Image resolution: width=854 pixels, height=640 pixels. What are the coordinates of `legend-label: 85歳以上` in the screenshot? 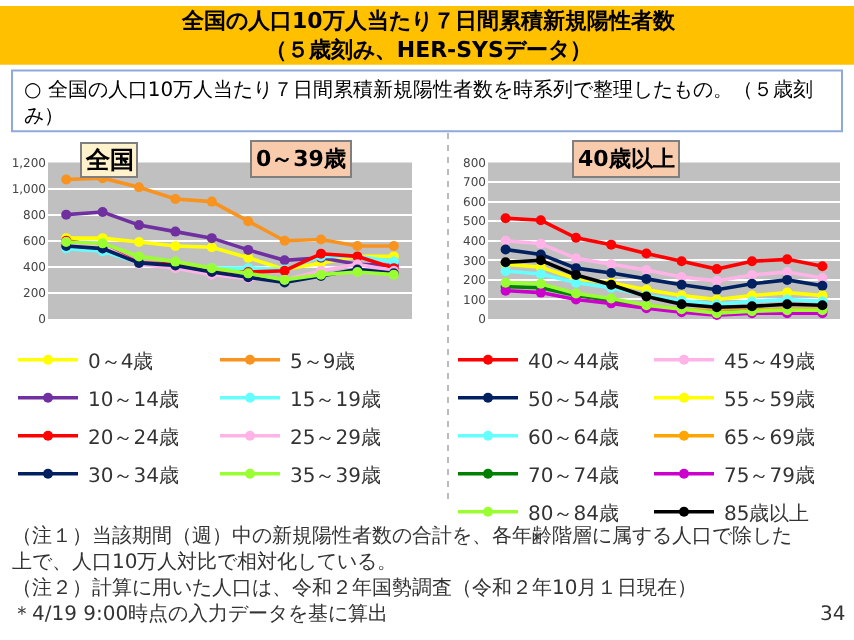 It's located at (767, 513).